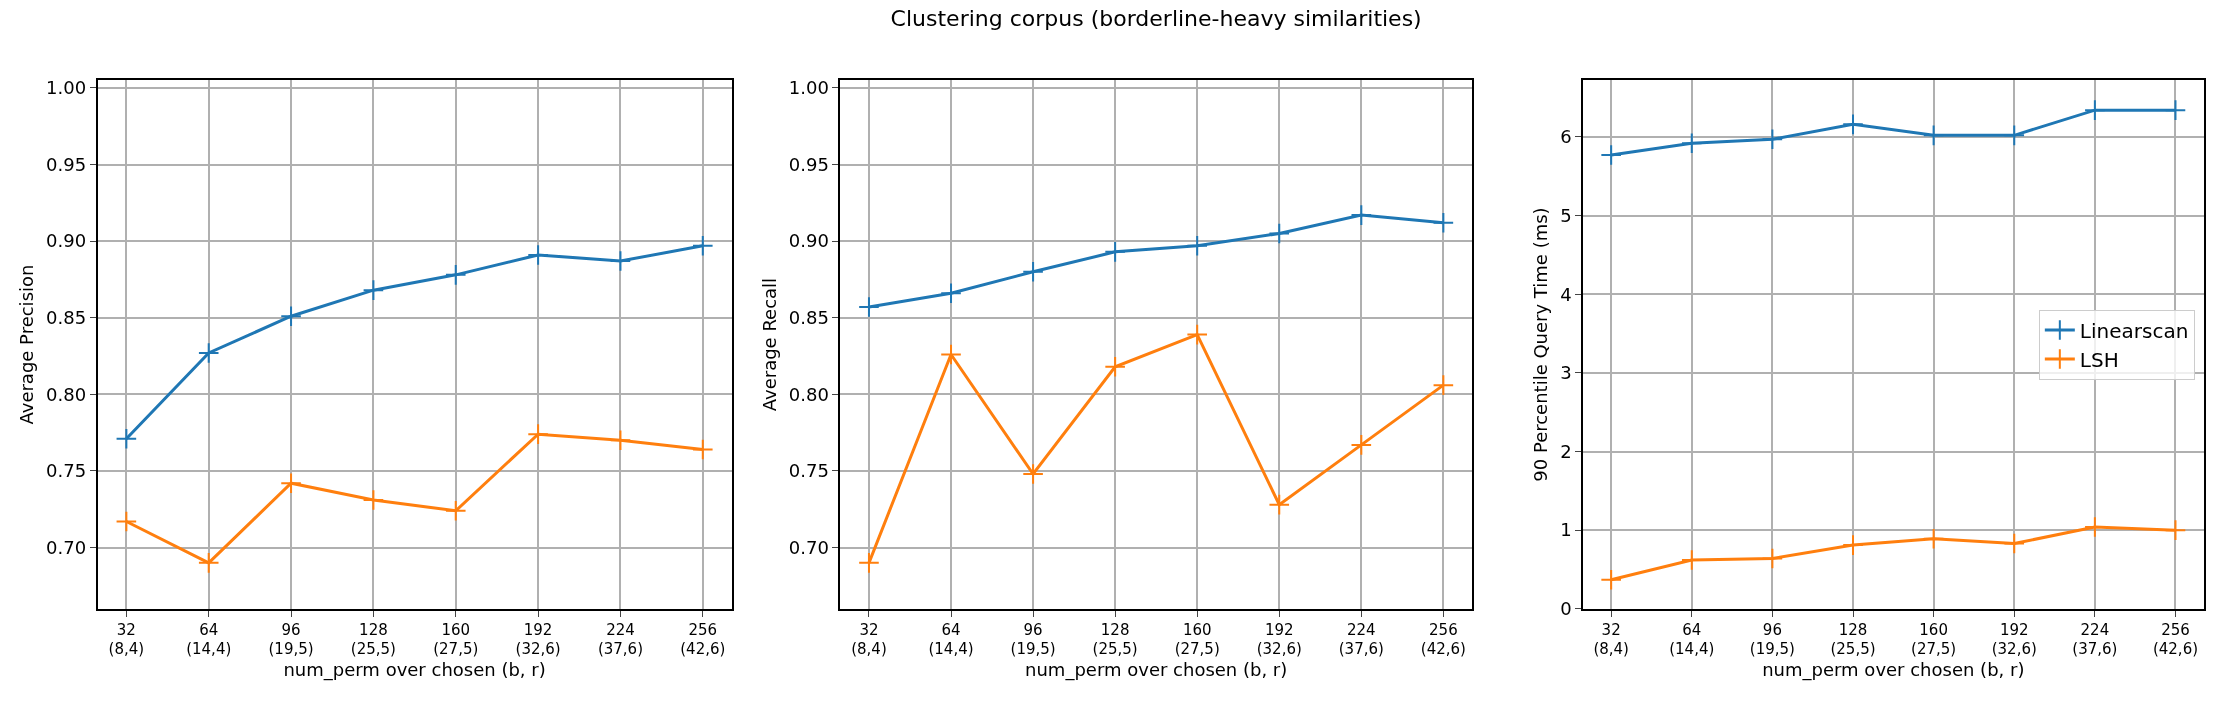 This screenshot has height=703, width=2217. Describe the element at coordinates (2134, 330) in the screenshot. I see `legend-label: Linearscan` at that location.